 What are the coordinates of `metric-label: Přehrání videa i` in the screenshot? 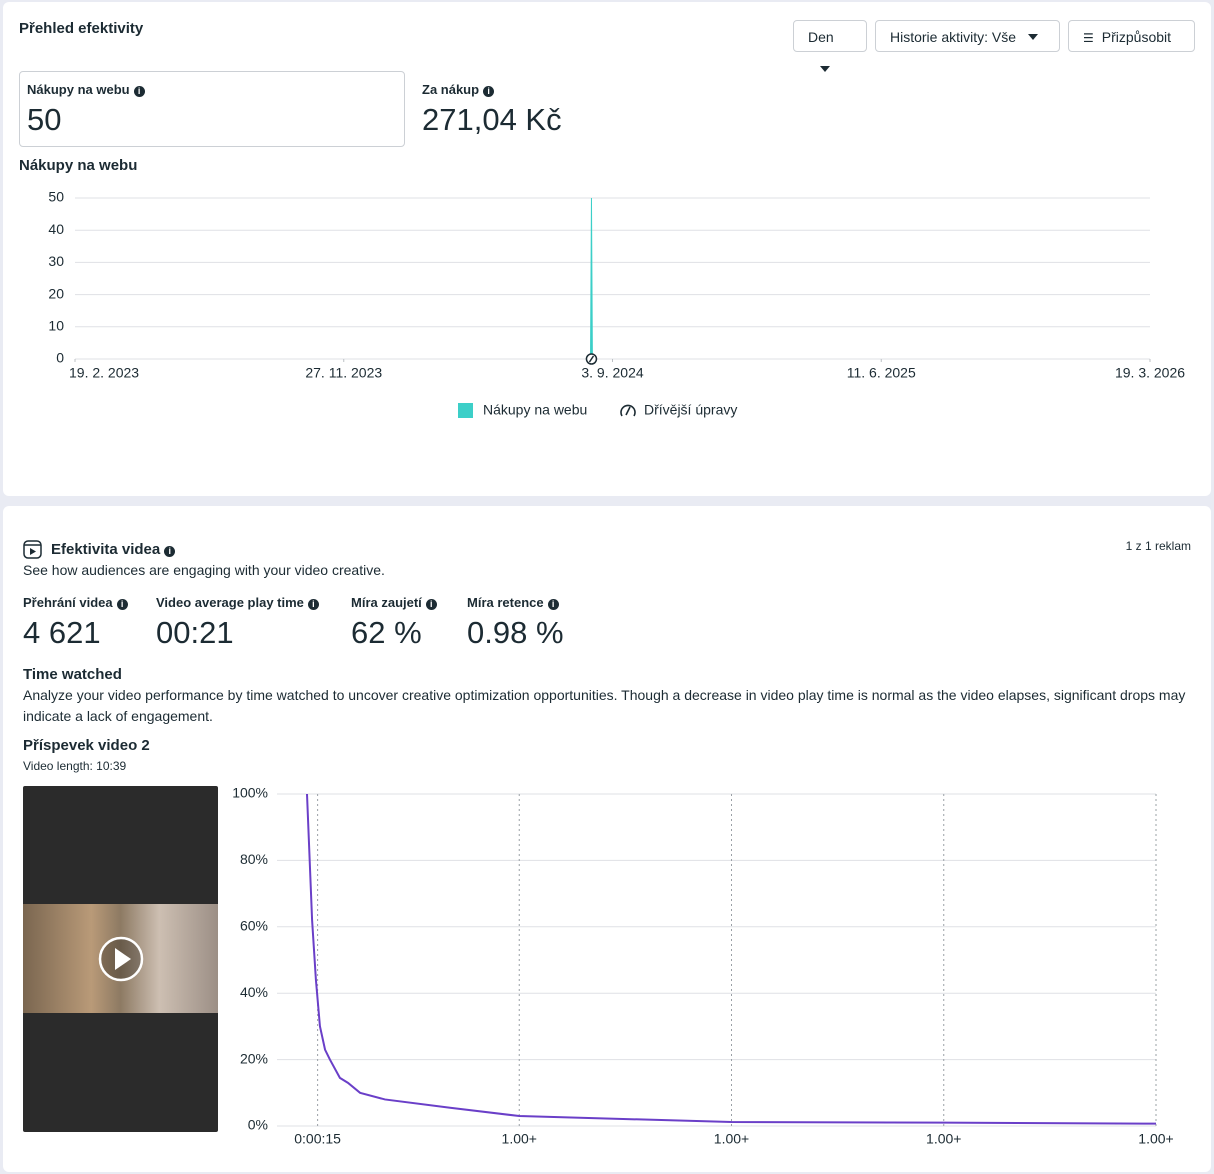 It's located at (75, 602).